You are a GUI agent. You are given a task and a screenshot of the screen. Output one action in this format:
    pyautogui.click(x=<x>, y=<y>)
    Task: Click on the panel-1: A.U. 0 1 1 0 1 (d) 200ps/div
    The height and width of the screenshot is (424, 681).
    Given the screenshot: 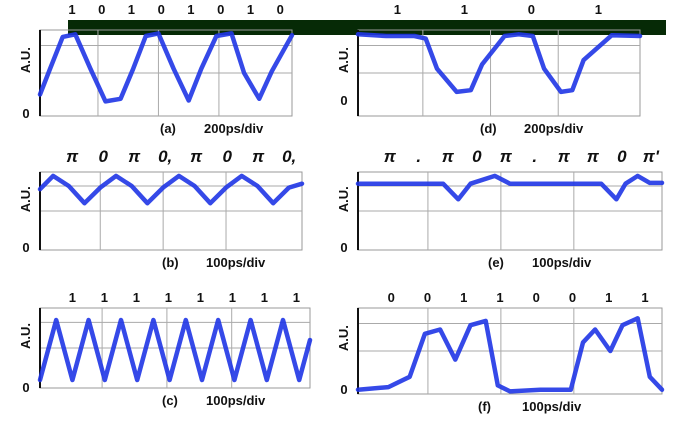 What is the action you would take?
    pyautogui.click(x=489, y=69)
    